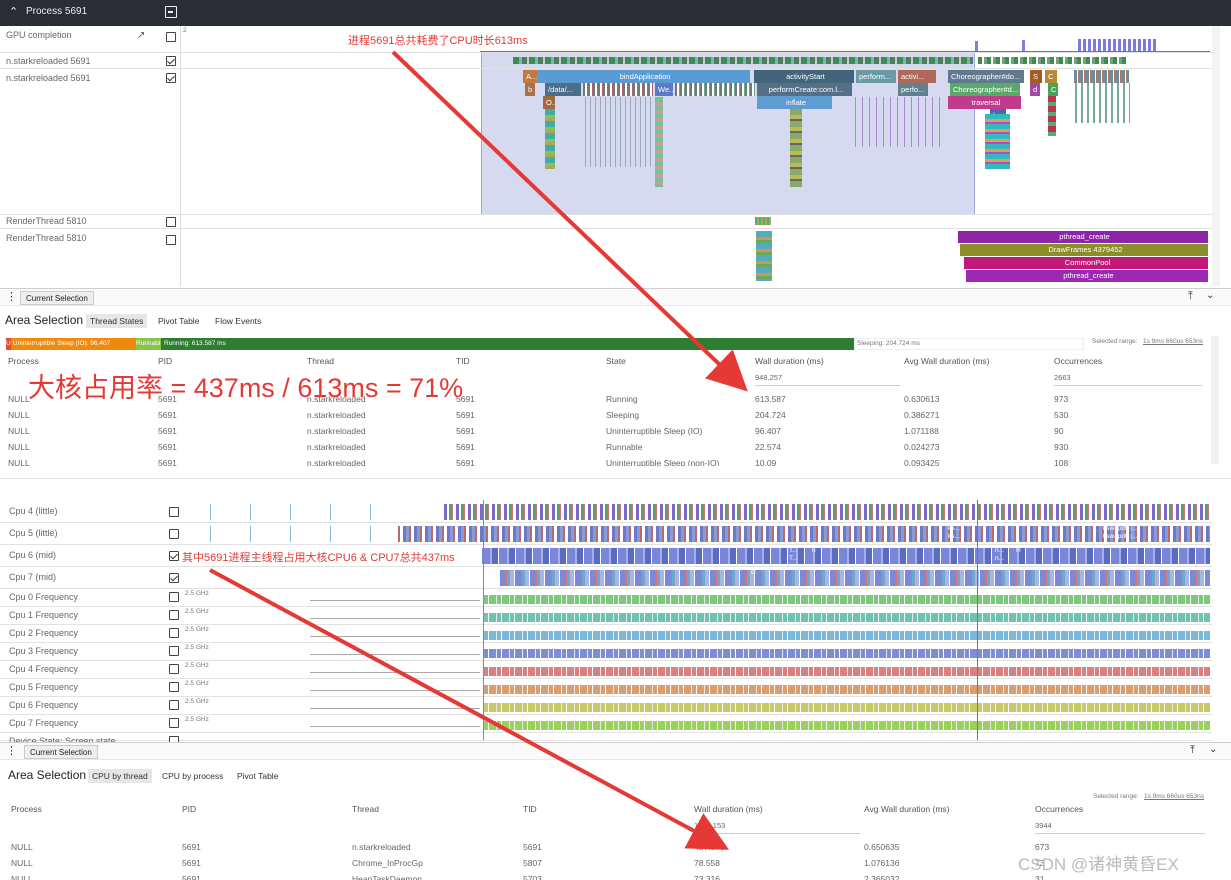  Describe the element at coordinates (1192, 750) in the screenshot. I see `maximize-icon: ⤒` at that location.